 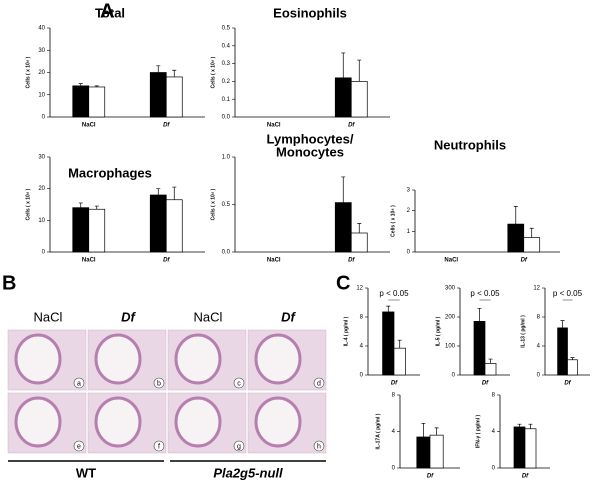 I want to click on y-tick-label: 1, so click(x=409, y=232).